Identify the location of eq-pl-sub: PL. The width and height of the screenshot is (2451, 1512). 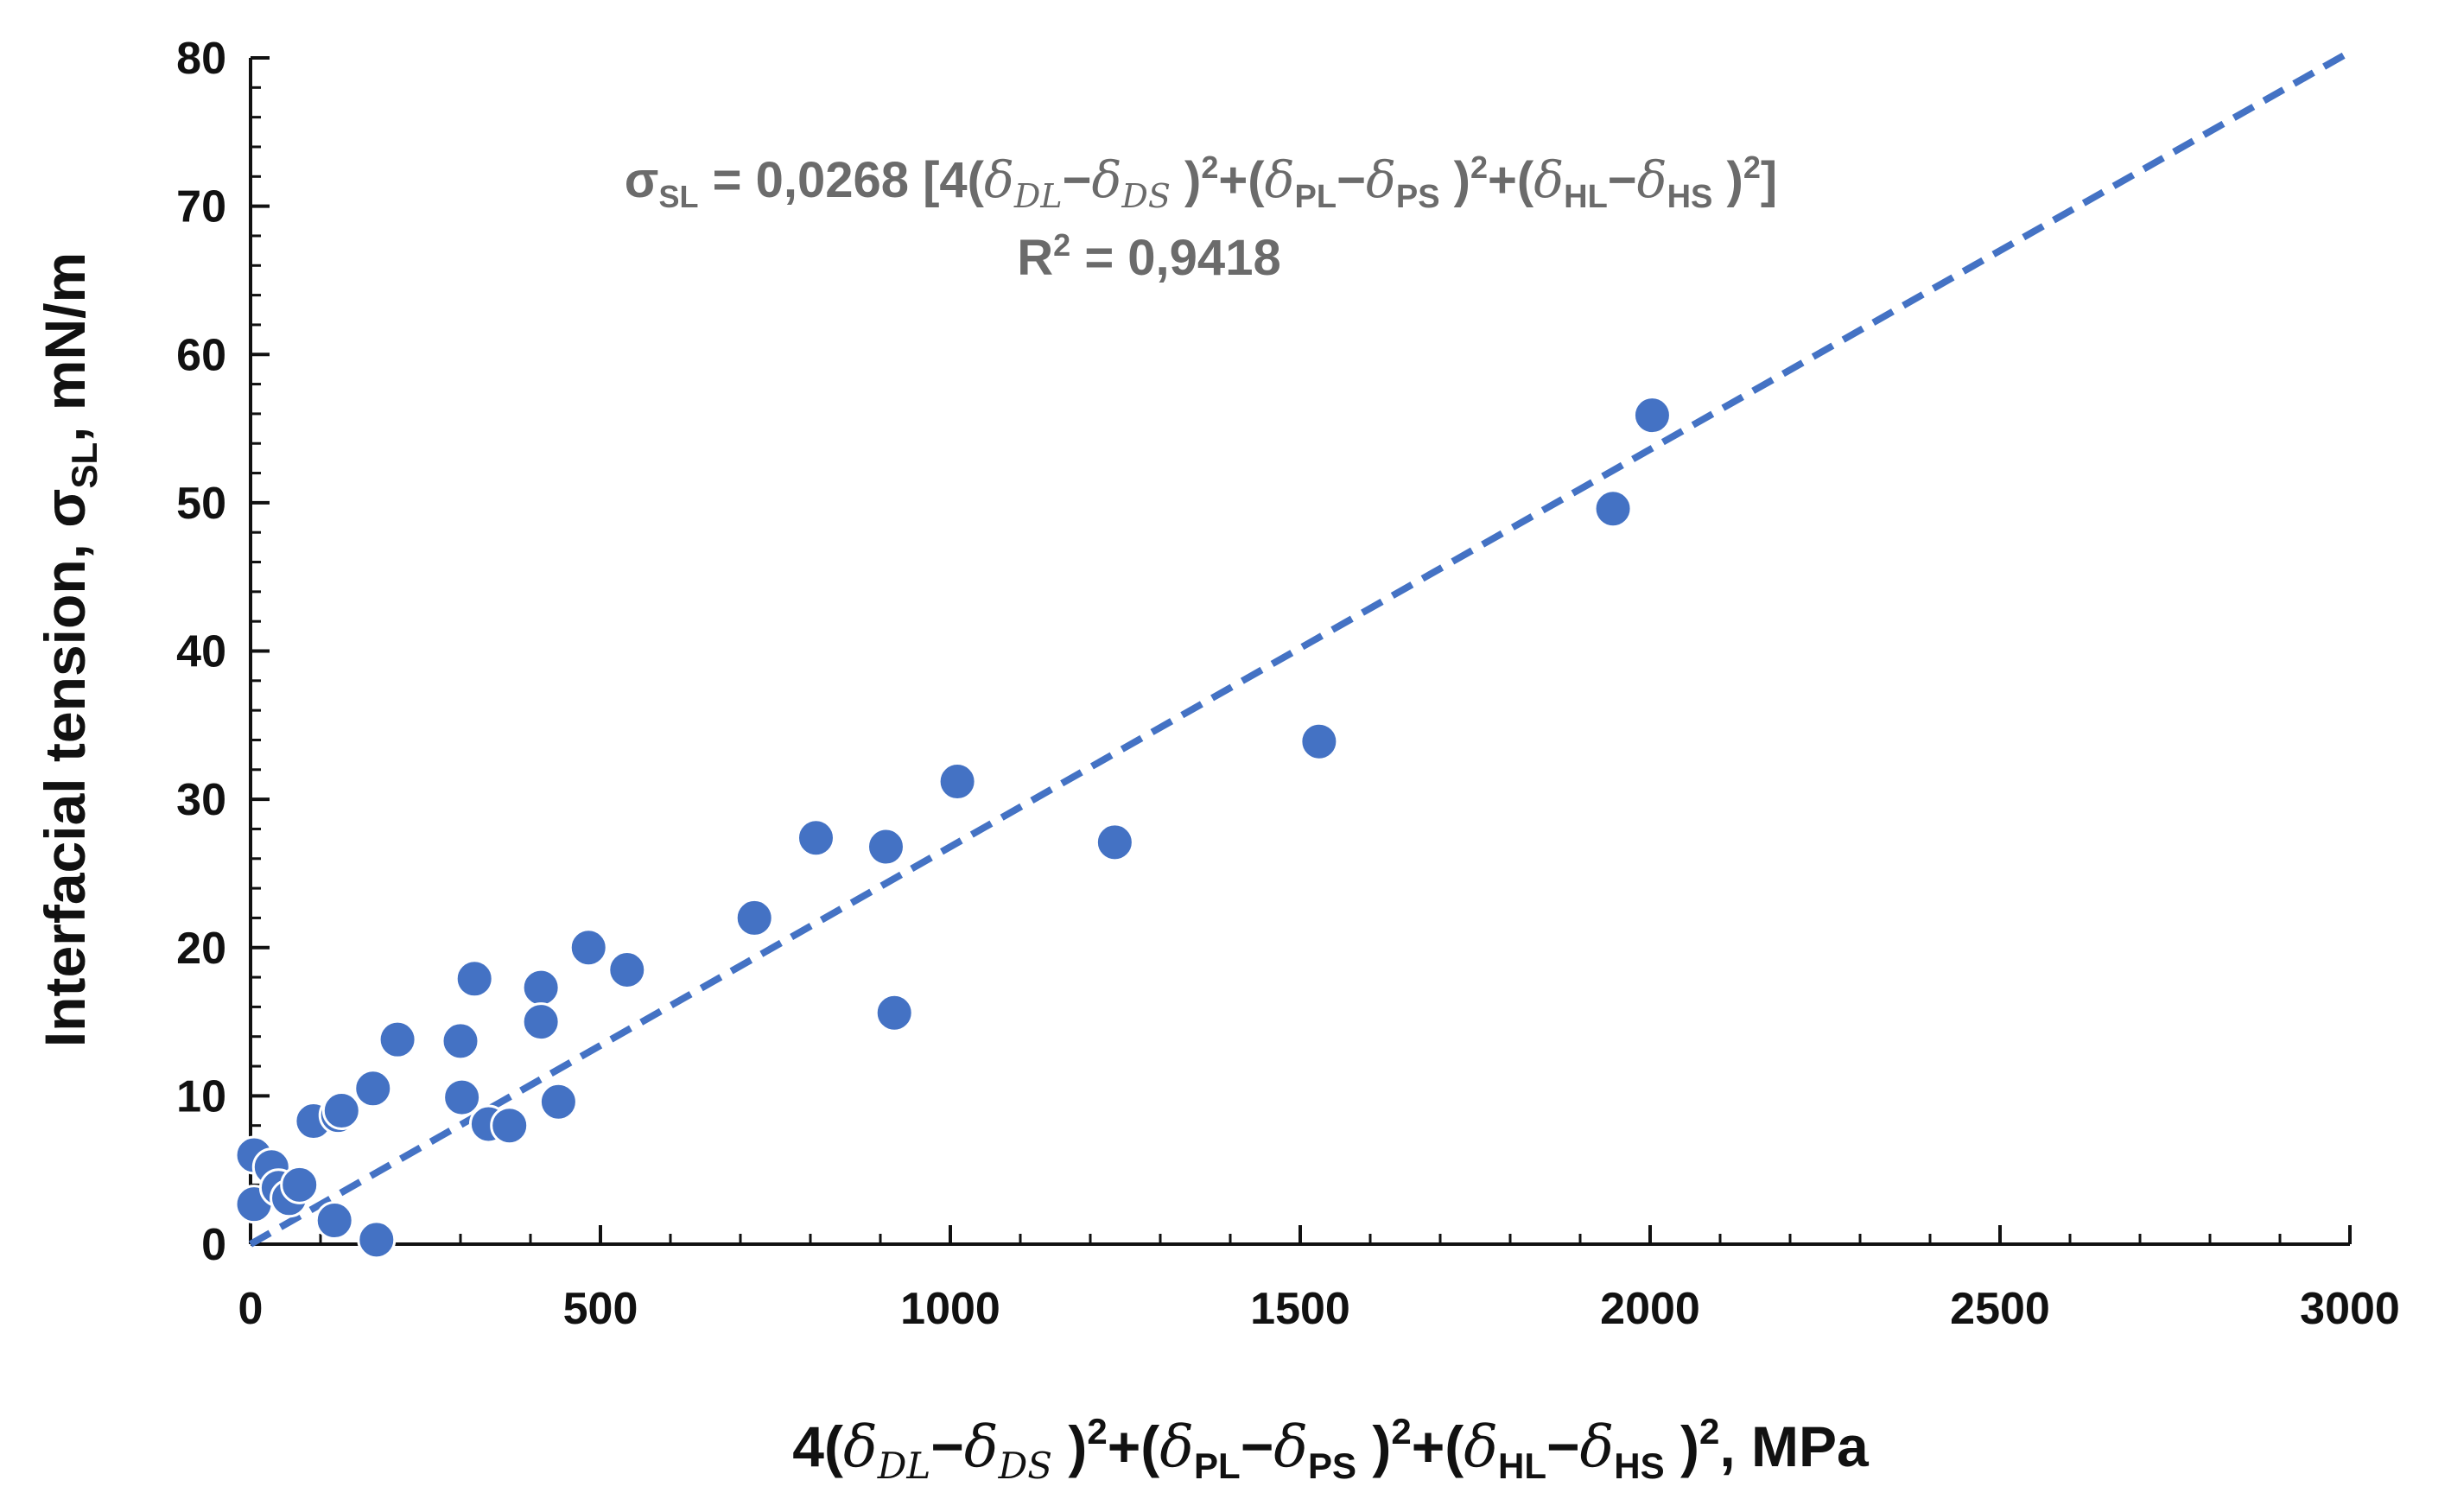
(1316, 197).